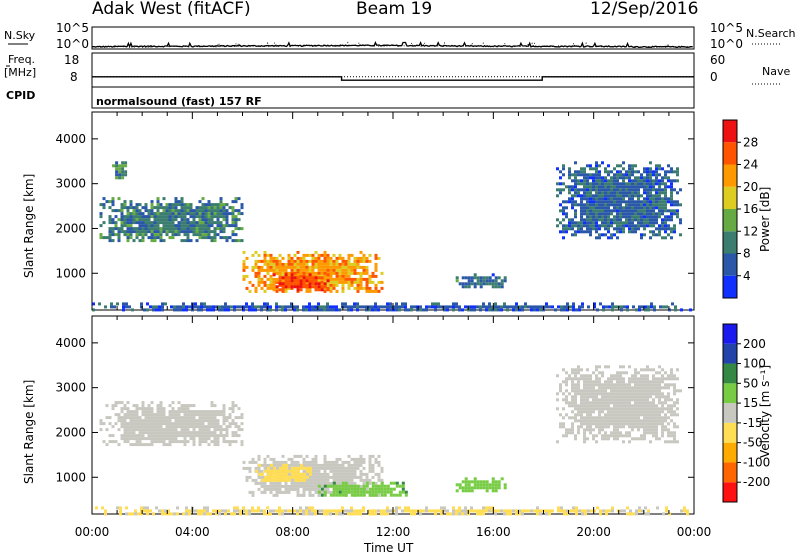 Image resolution: width=800 pixels, height=555 pixels. I want to click on velocity-colorbar-label: -50, so click(753, 443).